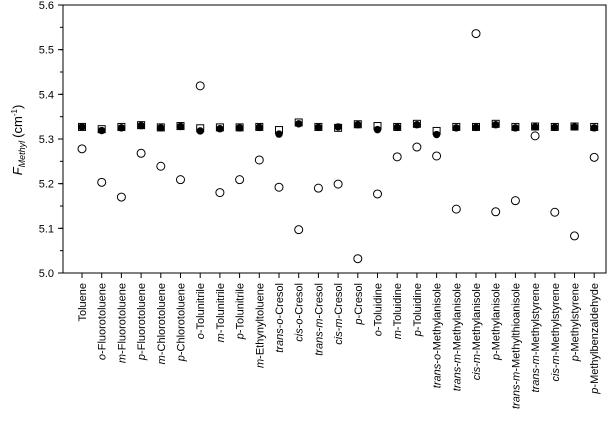 The width and height of the screenshot is (614, 435). What do you see at coordinates (280, 300) in the screenshot?
I see `x-category-label-part: -Cresol` at bounding box center [280, 300].